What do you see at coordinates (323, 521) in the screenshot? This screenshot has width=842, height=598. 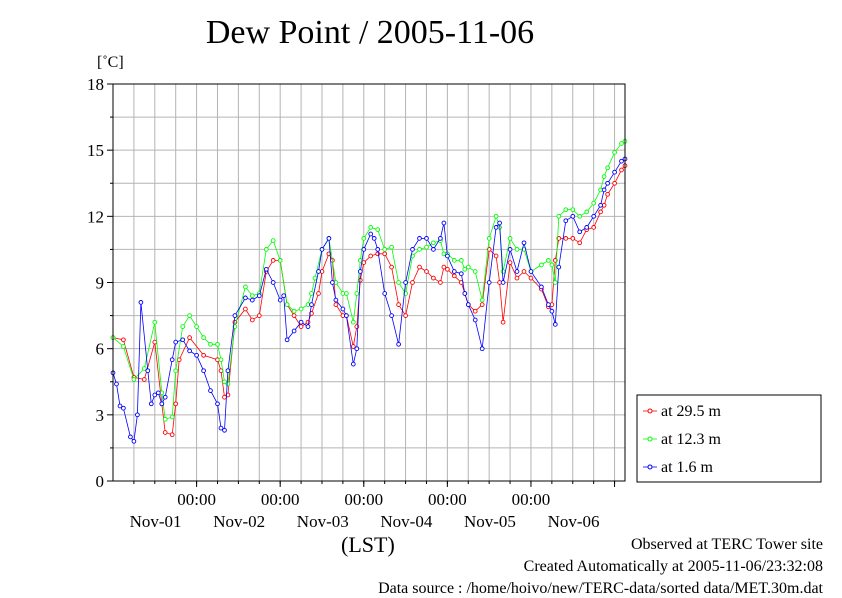 I see `x-tick-date-label: Nov-03` at bounding box center [323, 521].